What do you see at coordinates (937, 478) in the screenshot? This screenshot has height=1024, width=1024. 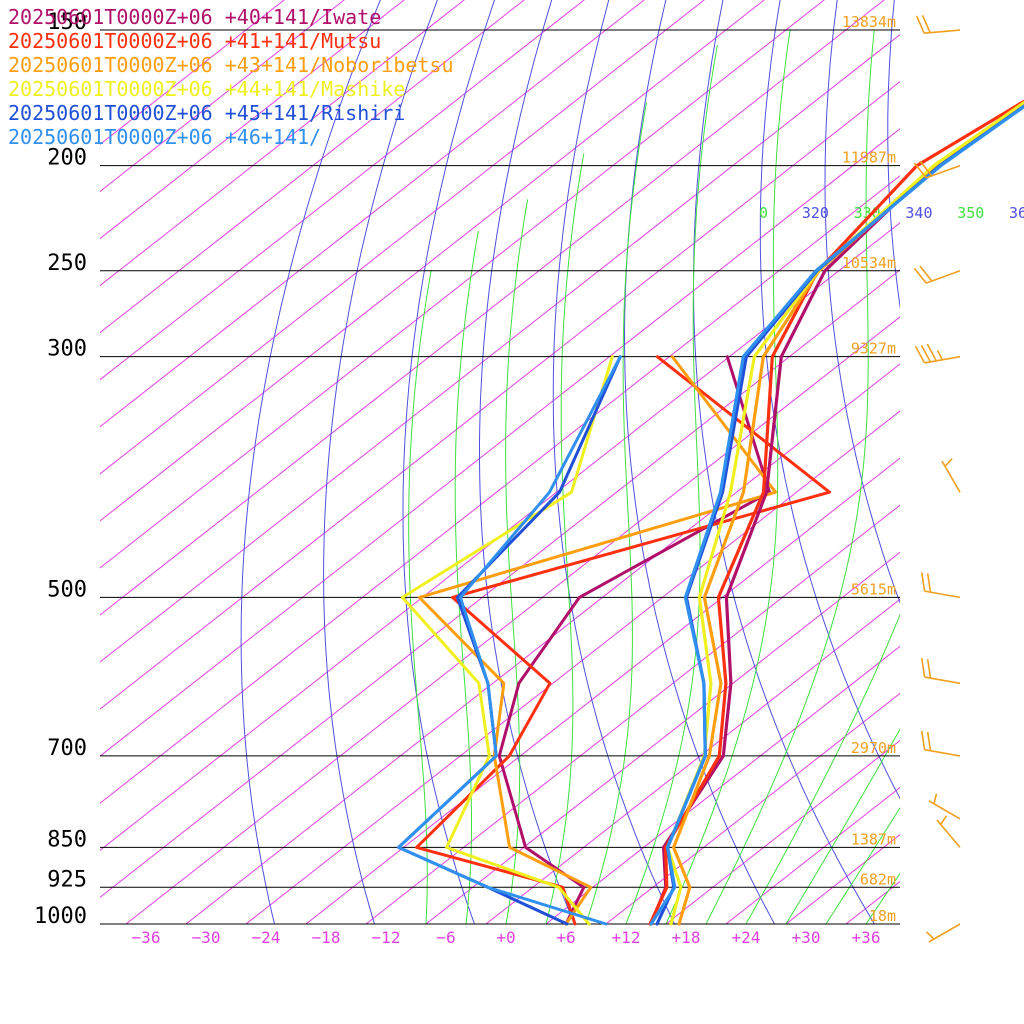 I see `wind-barbs` at bounding box center [937, 478].